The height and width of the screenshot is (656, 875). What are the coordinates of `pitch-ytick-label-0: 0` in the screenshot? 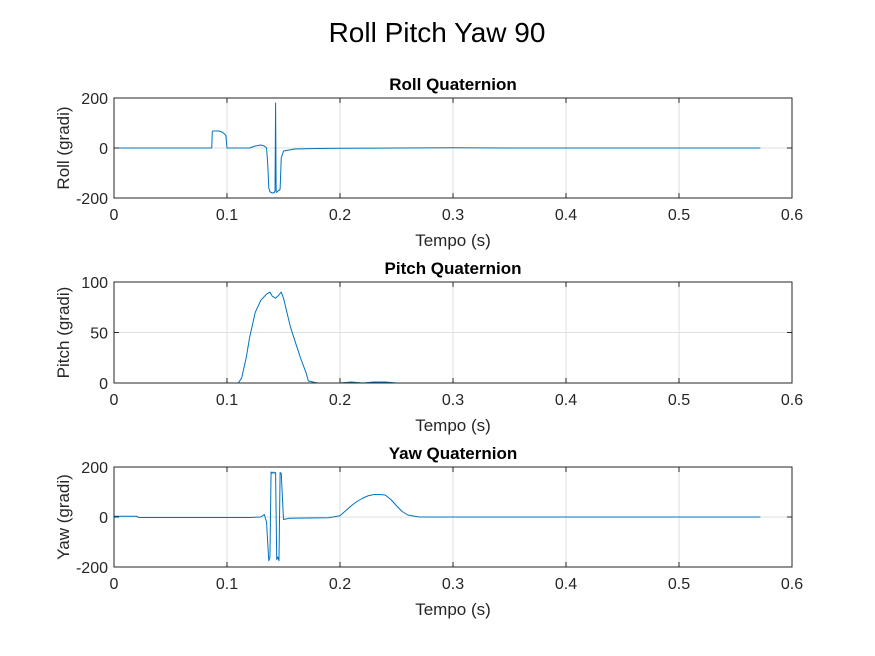 It's located at (103, 384).